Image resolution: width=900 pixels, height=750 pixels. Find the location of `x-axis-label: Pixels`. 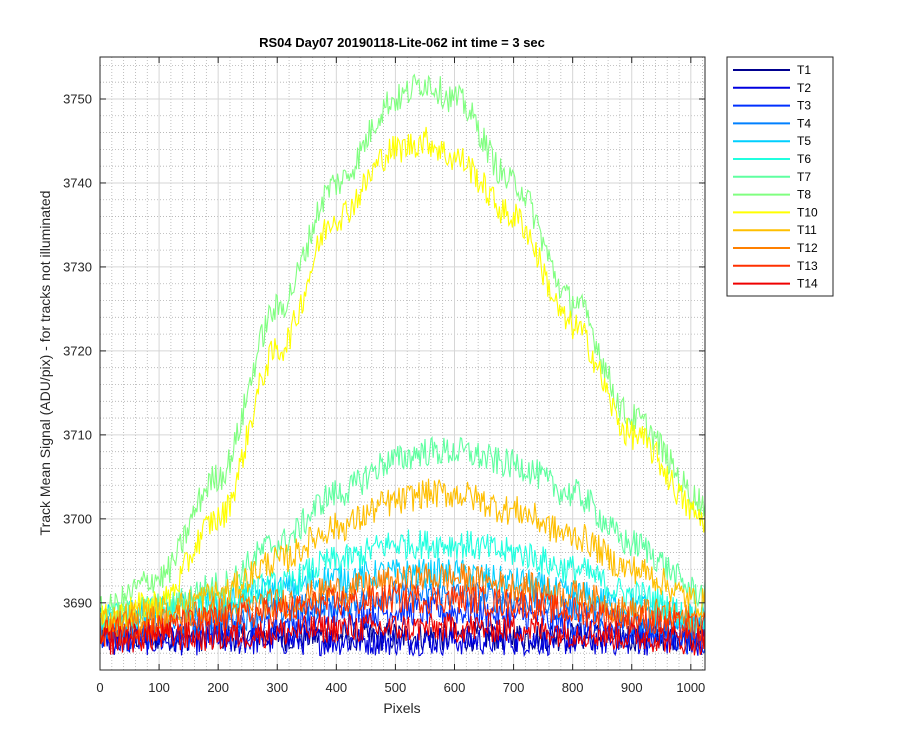

x-axis-label: Pixels is located at coordinates (401, 708).